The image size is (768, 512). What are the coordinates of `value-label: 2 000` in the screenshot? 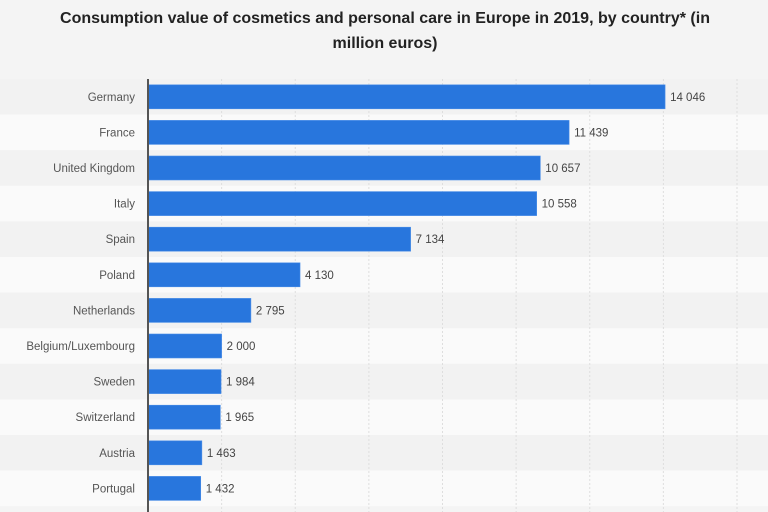 It's located at (241, 347).